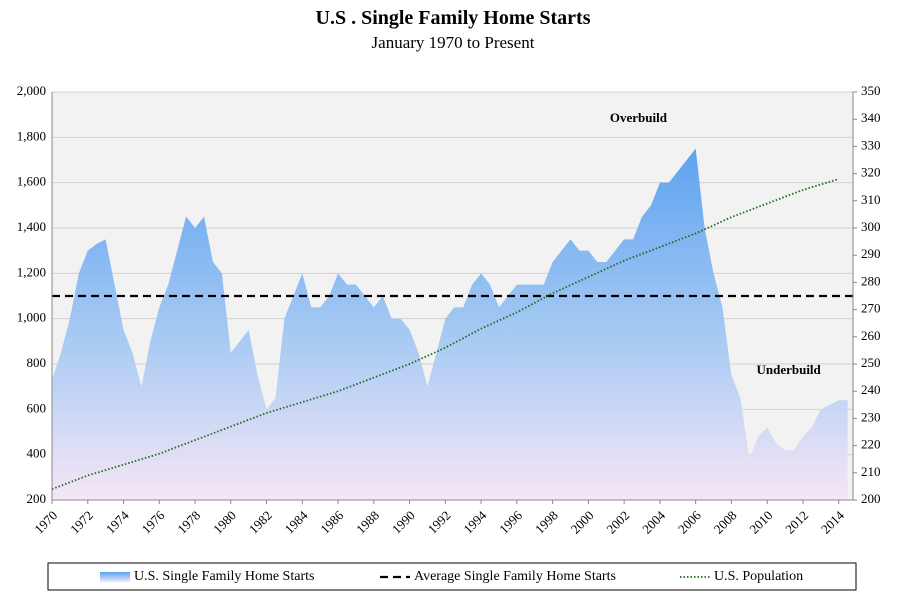 This screenshot has width=907, height=603. Describe the element at coordinates (45, 522) in the screenshot. I see `x-tick-label: 1970` at that location.